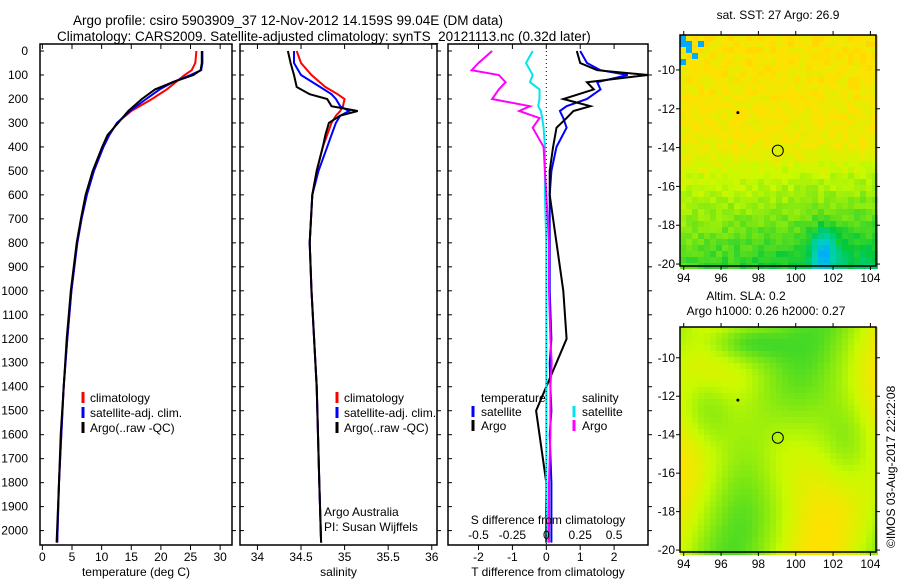 The height and width of the screenshot is (580, 900). I want to click on legend-label: satellite, so click(602, 412).